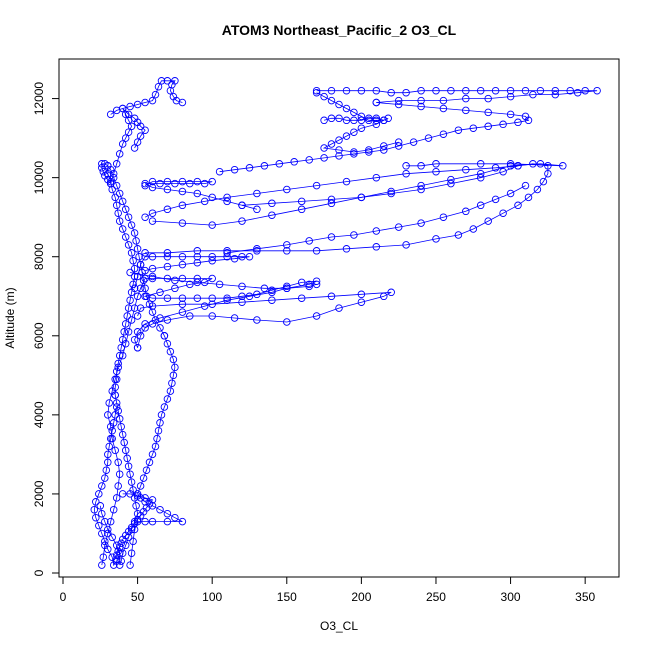 This screenshot has height=650, width=650. What do you see at coordinates (63, 597) in the screenshot?
I see `x-tick-label: 0` at bounding box center [63, 597].